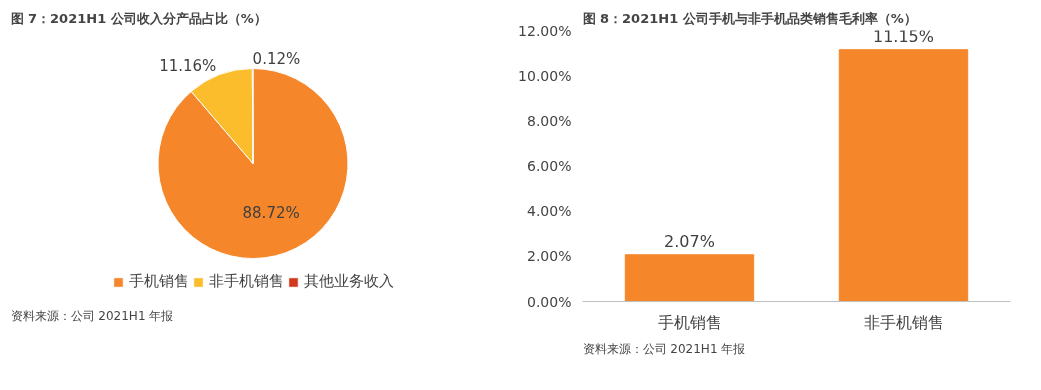  What do you see at coordinates (246, 281) in the screenshot?
I see `legend-label: 非手机销售` at bounding box center [246, 281].